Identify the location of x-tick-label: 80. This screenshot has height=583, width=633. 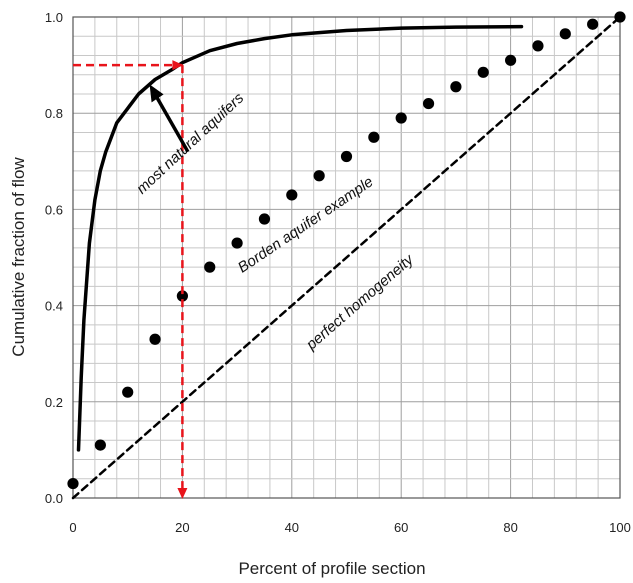
(510, 527).